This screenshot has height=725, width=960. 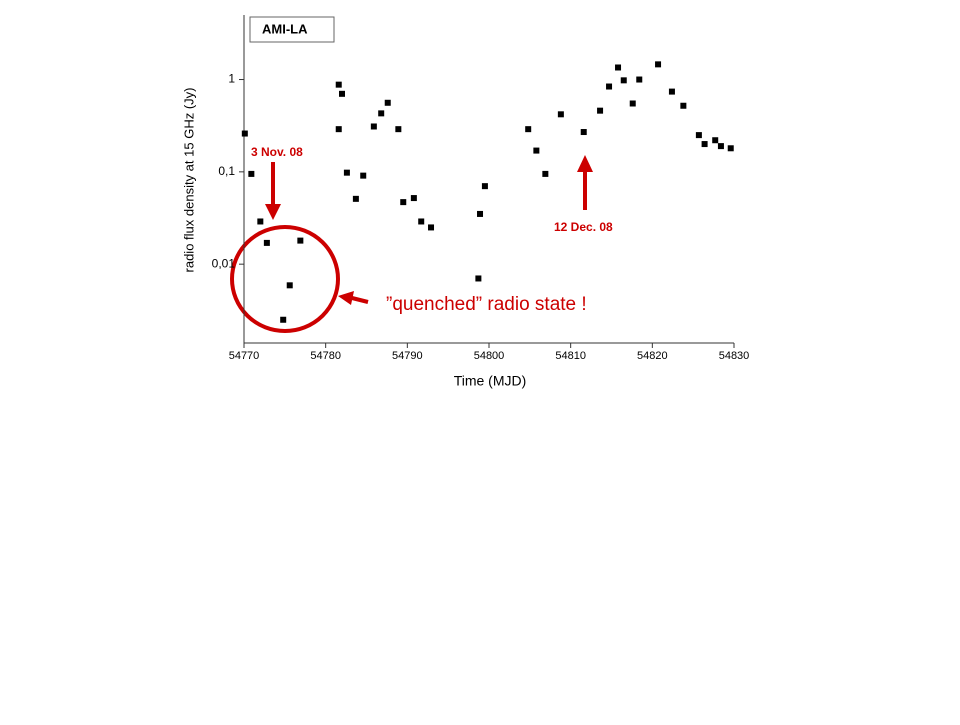 I want to click on box-label: AMI-LA, so click(x=285, y=28).